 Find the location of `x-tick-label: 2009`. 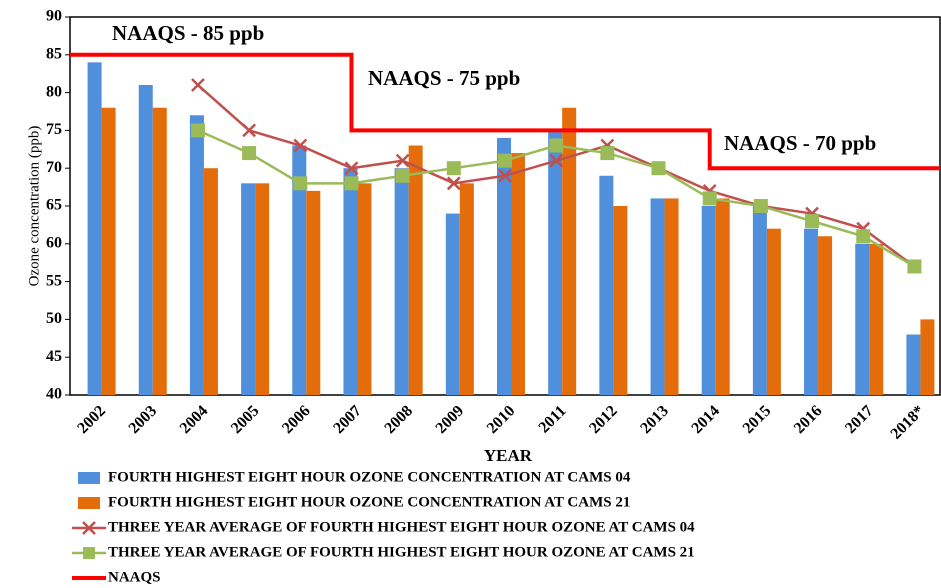

x-tick-label: 2009 is located at coordinates (450, 419).